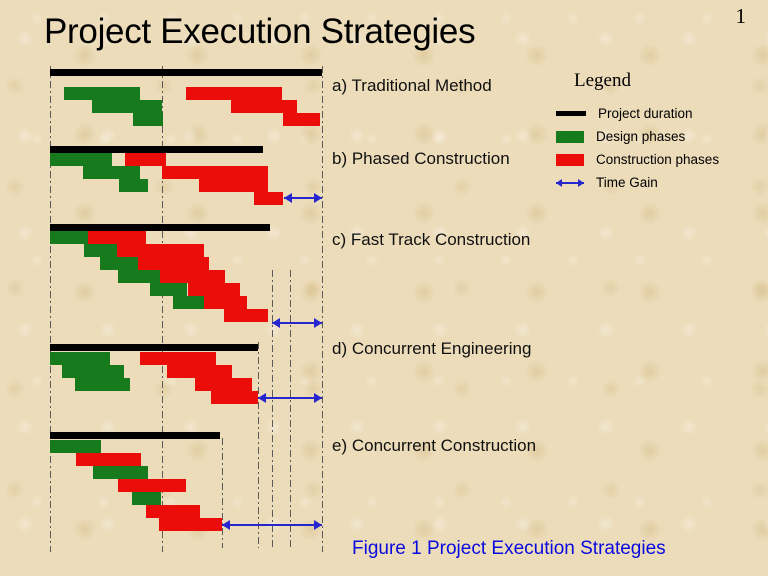 The height and width of the screenshot is (576, 768). What do you see at coordinates (741, 16) in the screenshot?
I see `page-number: 1` at bounding box center [741, 16].